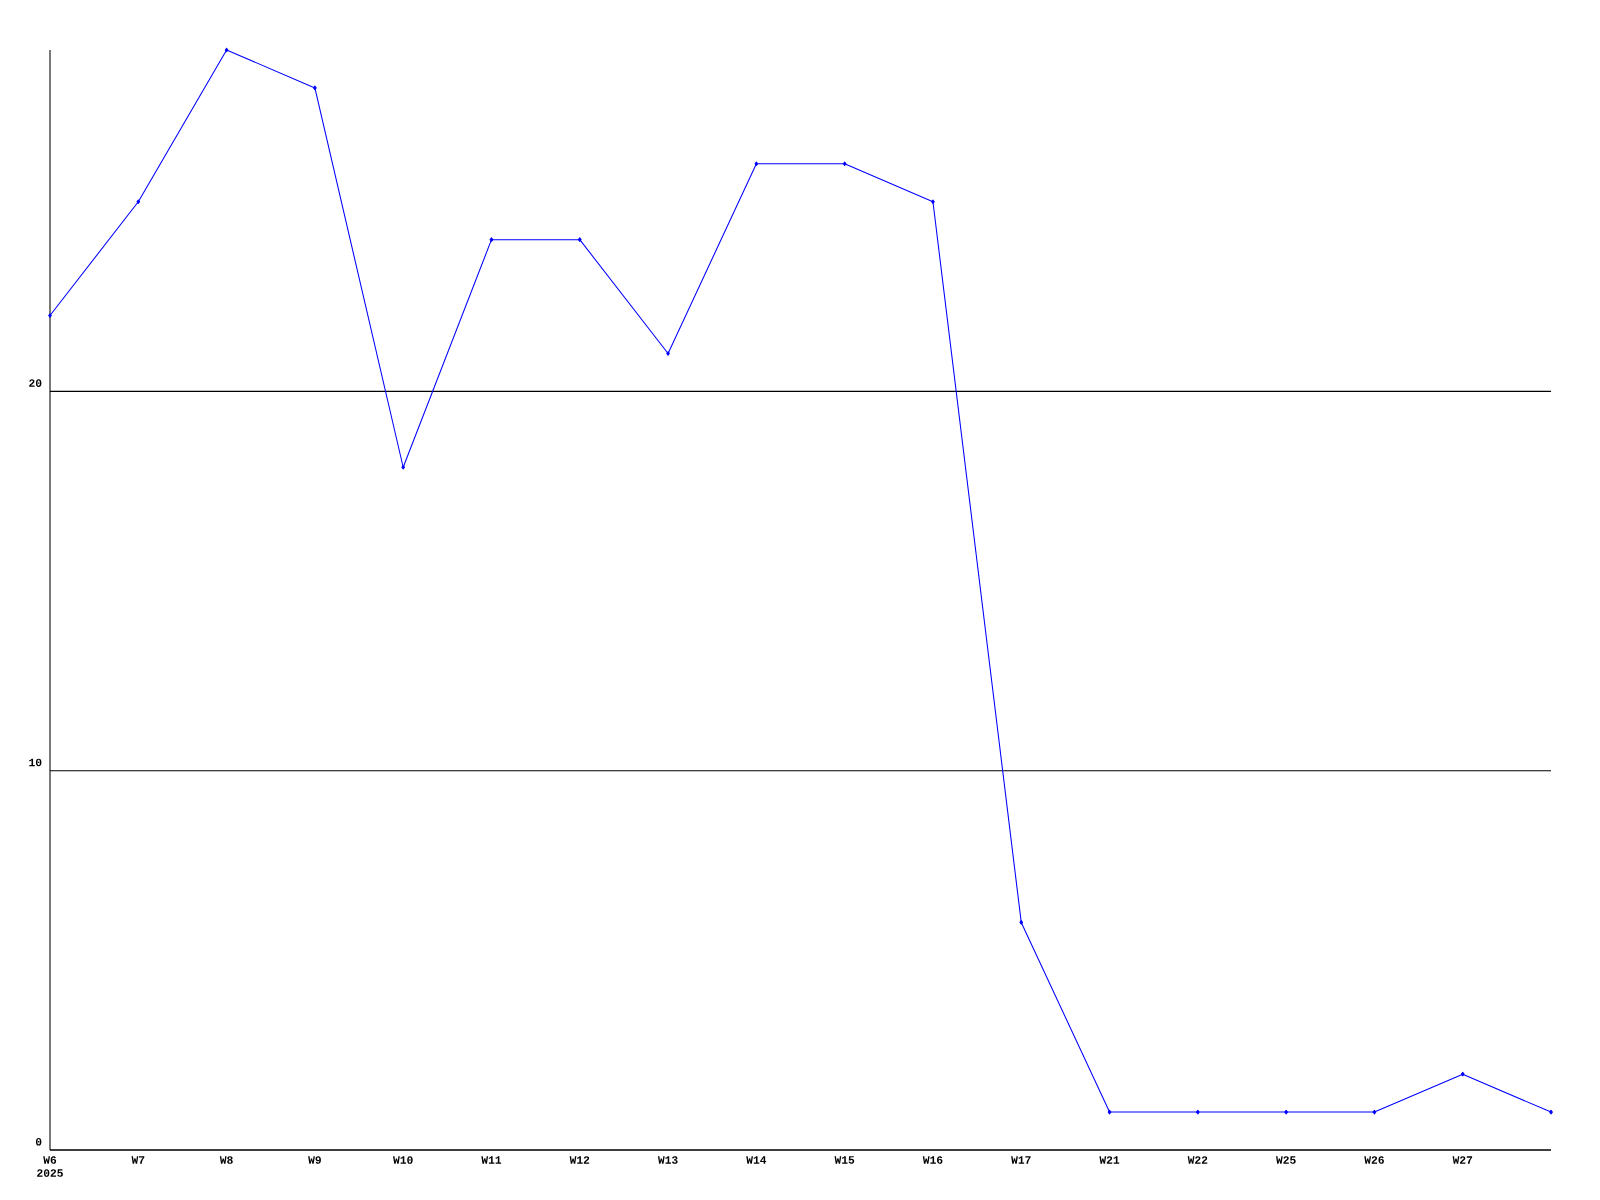 The image size is (1600, 1200). What do you see at coordinates (1286, 1160) in the screenshot?
I see `x-tick-label: W25` at bounding box center [1286, 1160].